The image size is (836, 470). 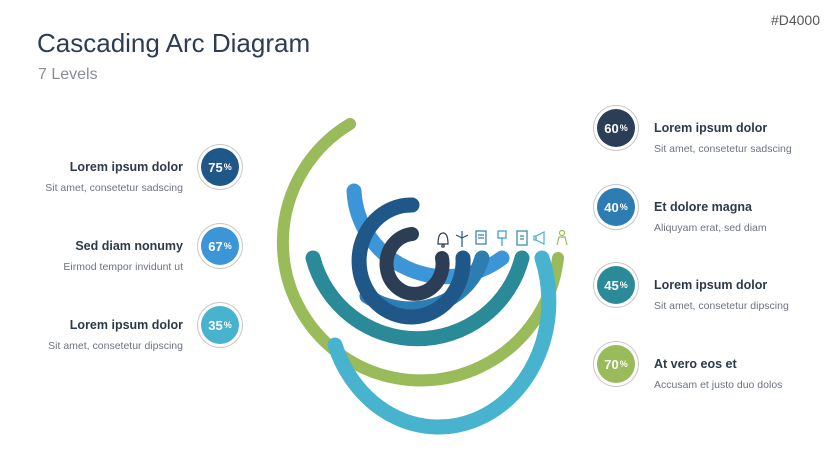 What do you see at coordinates (174, 43) in the screenshot?
I see `page-title: Cascading Arc Diagram` at bounding box center [174, 43].